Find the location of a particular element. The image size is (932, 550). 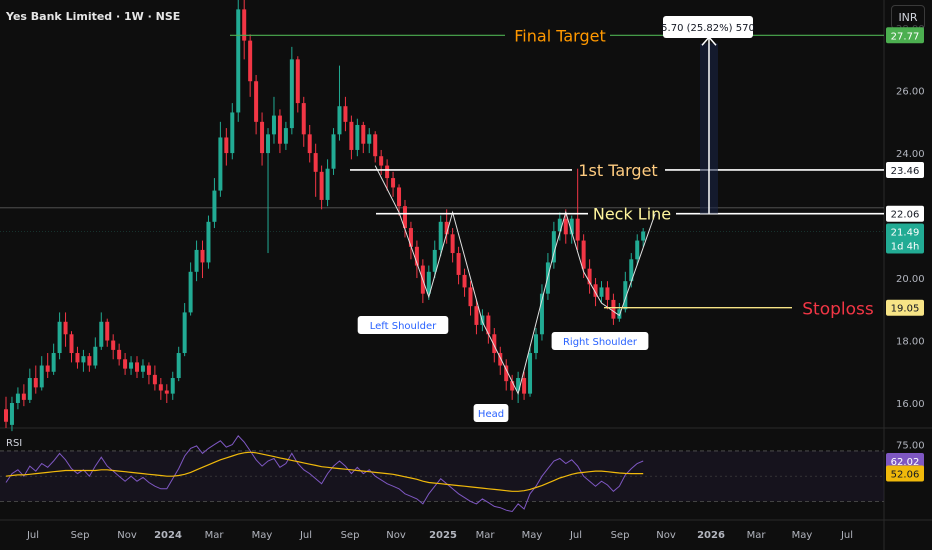

stoploss-label: Stoploss is located at coordinates (838, 310).